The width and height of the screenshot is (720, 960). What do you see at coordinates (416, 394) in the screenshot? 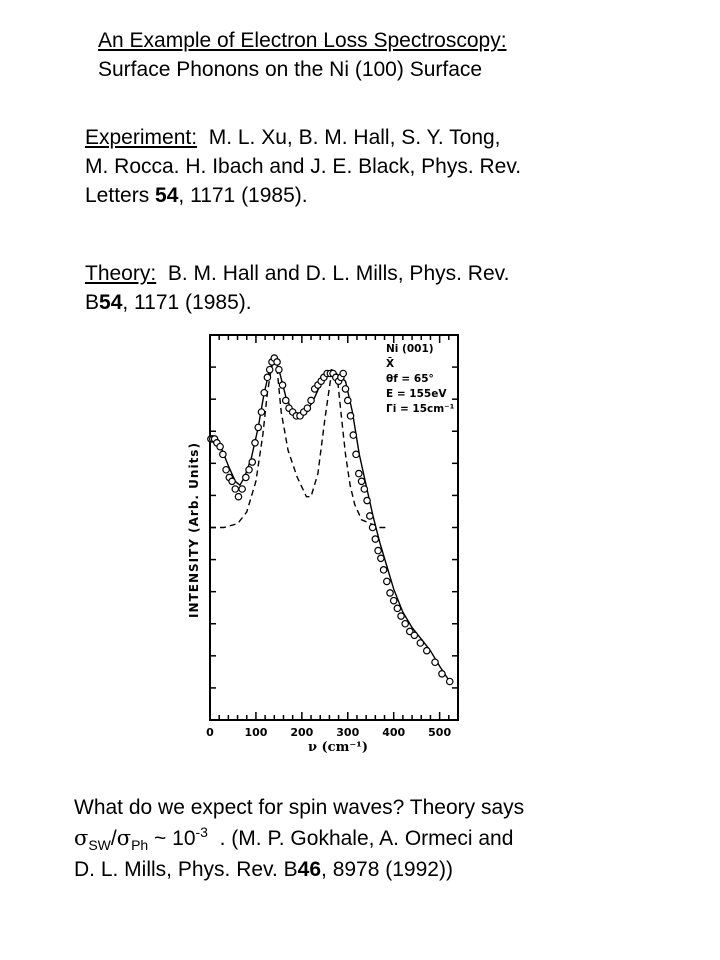
I see `legend-entry: E = 155eV` at bounding box center [416, 394].